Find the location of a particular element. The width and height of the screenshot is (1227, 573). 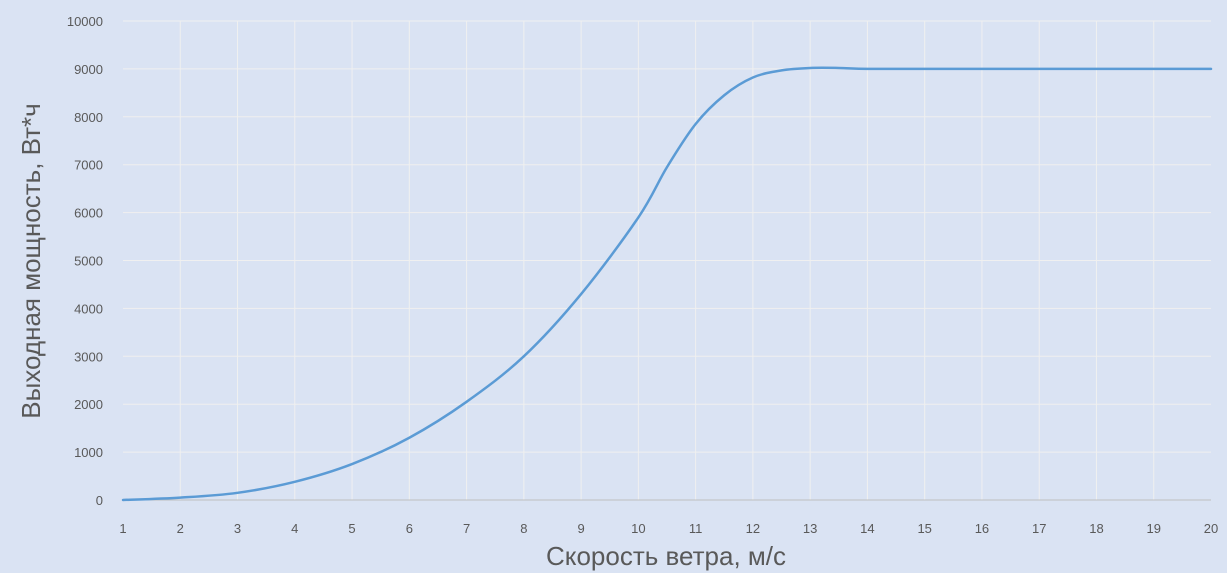

x-tick-label: 6 is located at coordinates (409, 528).